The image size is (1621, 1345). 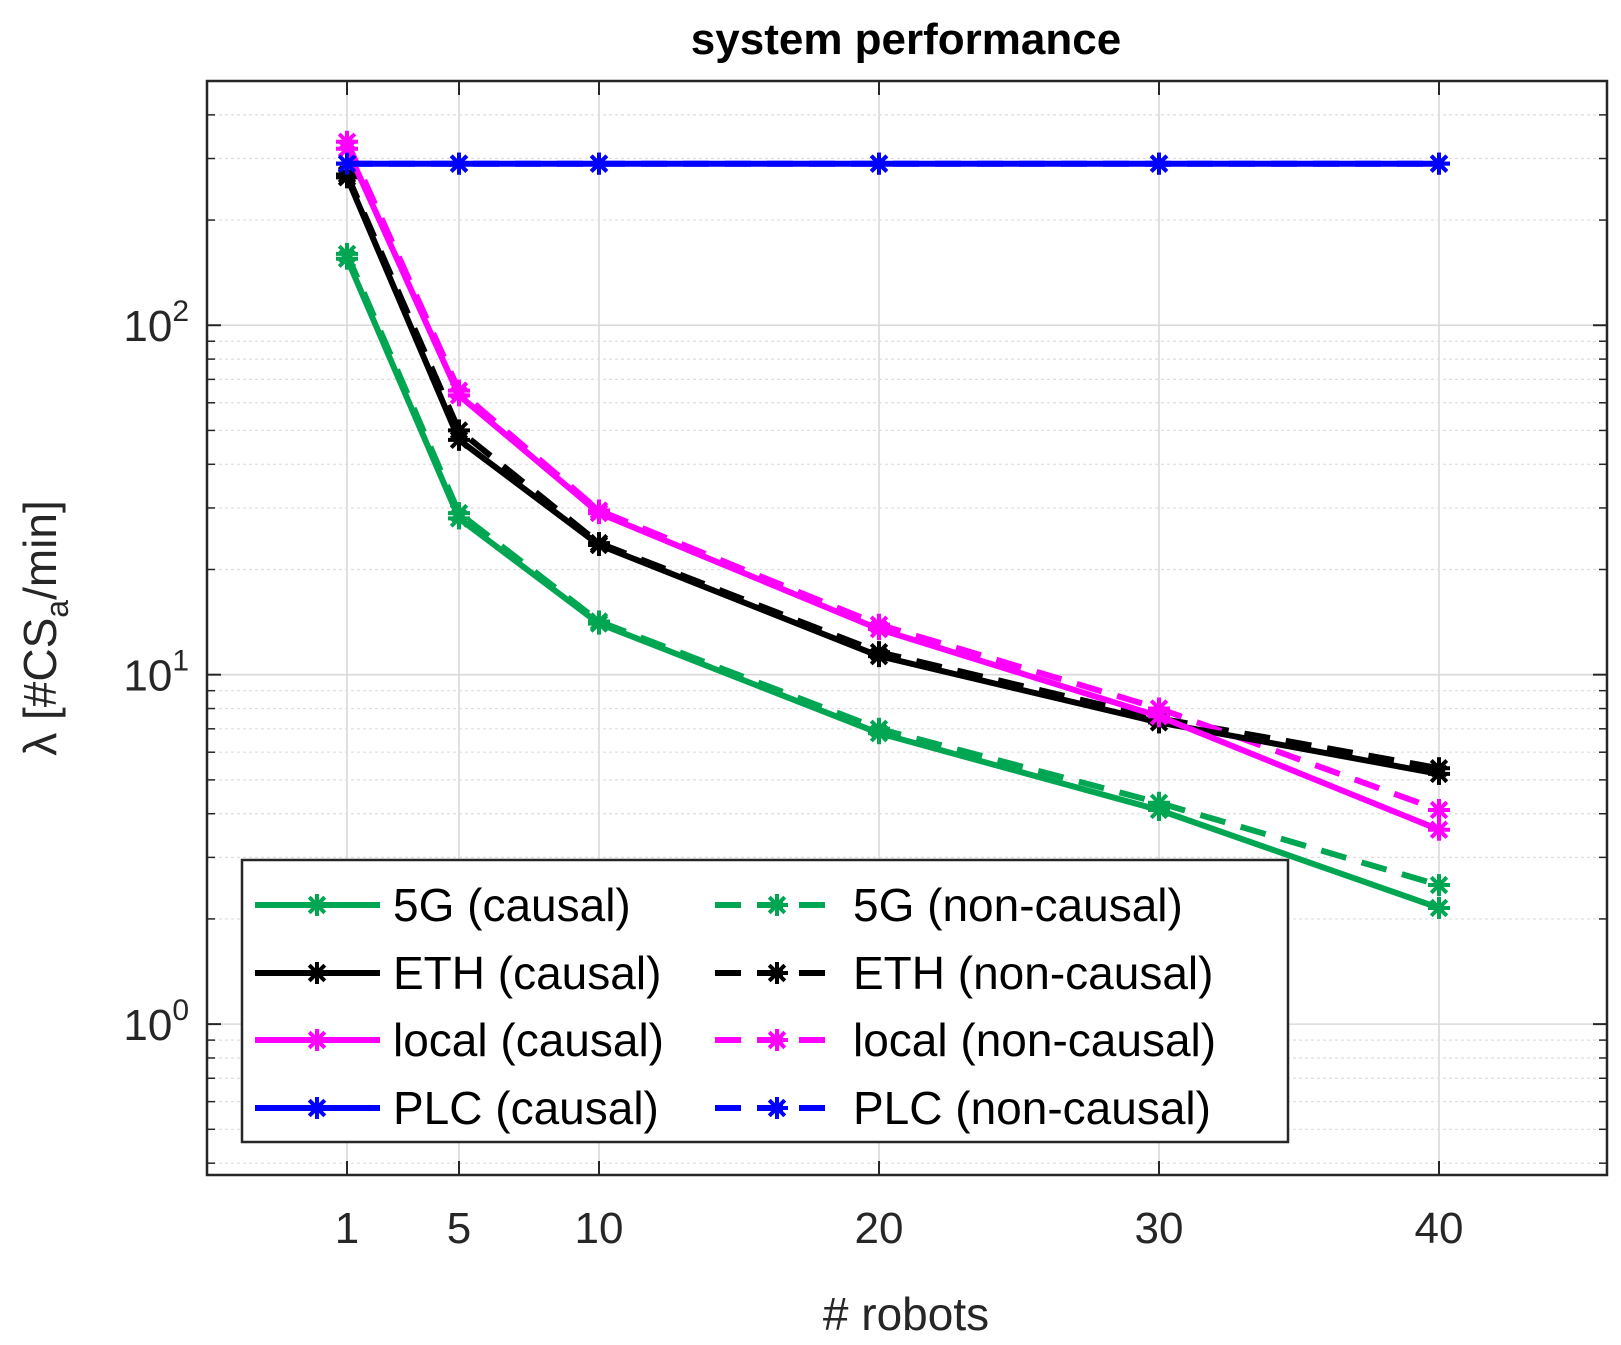 I want to click on legend-item-plc-non-causal: PLC (non-causal), so click(x=963, y=1108).